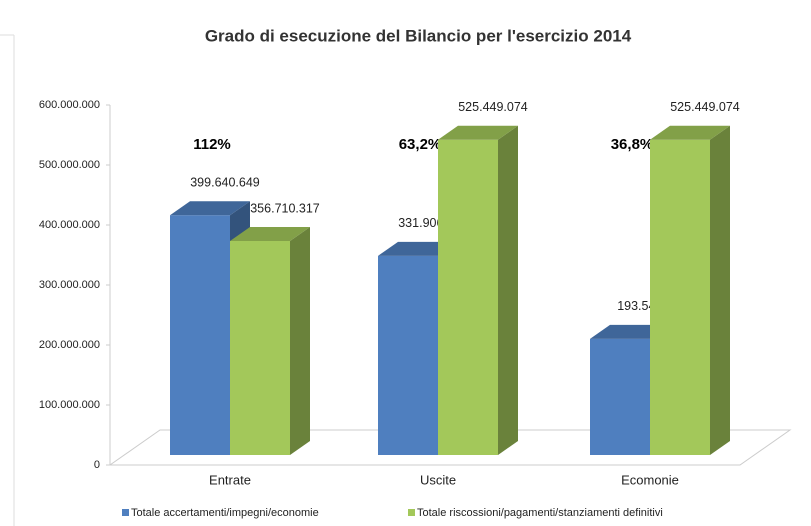 Image resolution: width=811 pixels, height=526 pixels. I want to click on x-tick-label: Entrate, so click(230, 479).